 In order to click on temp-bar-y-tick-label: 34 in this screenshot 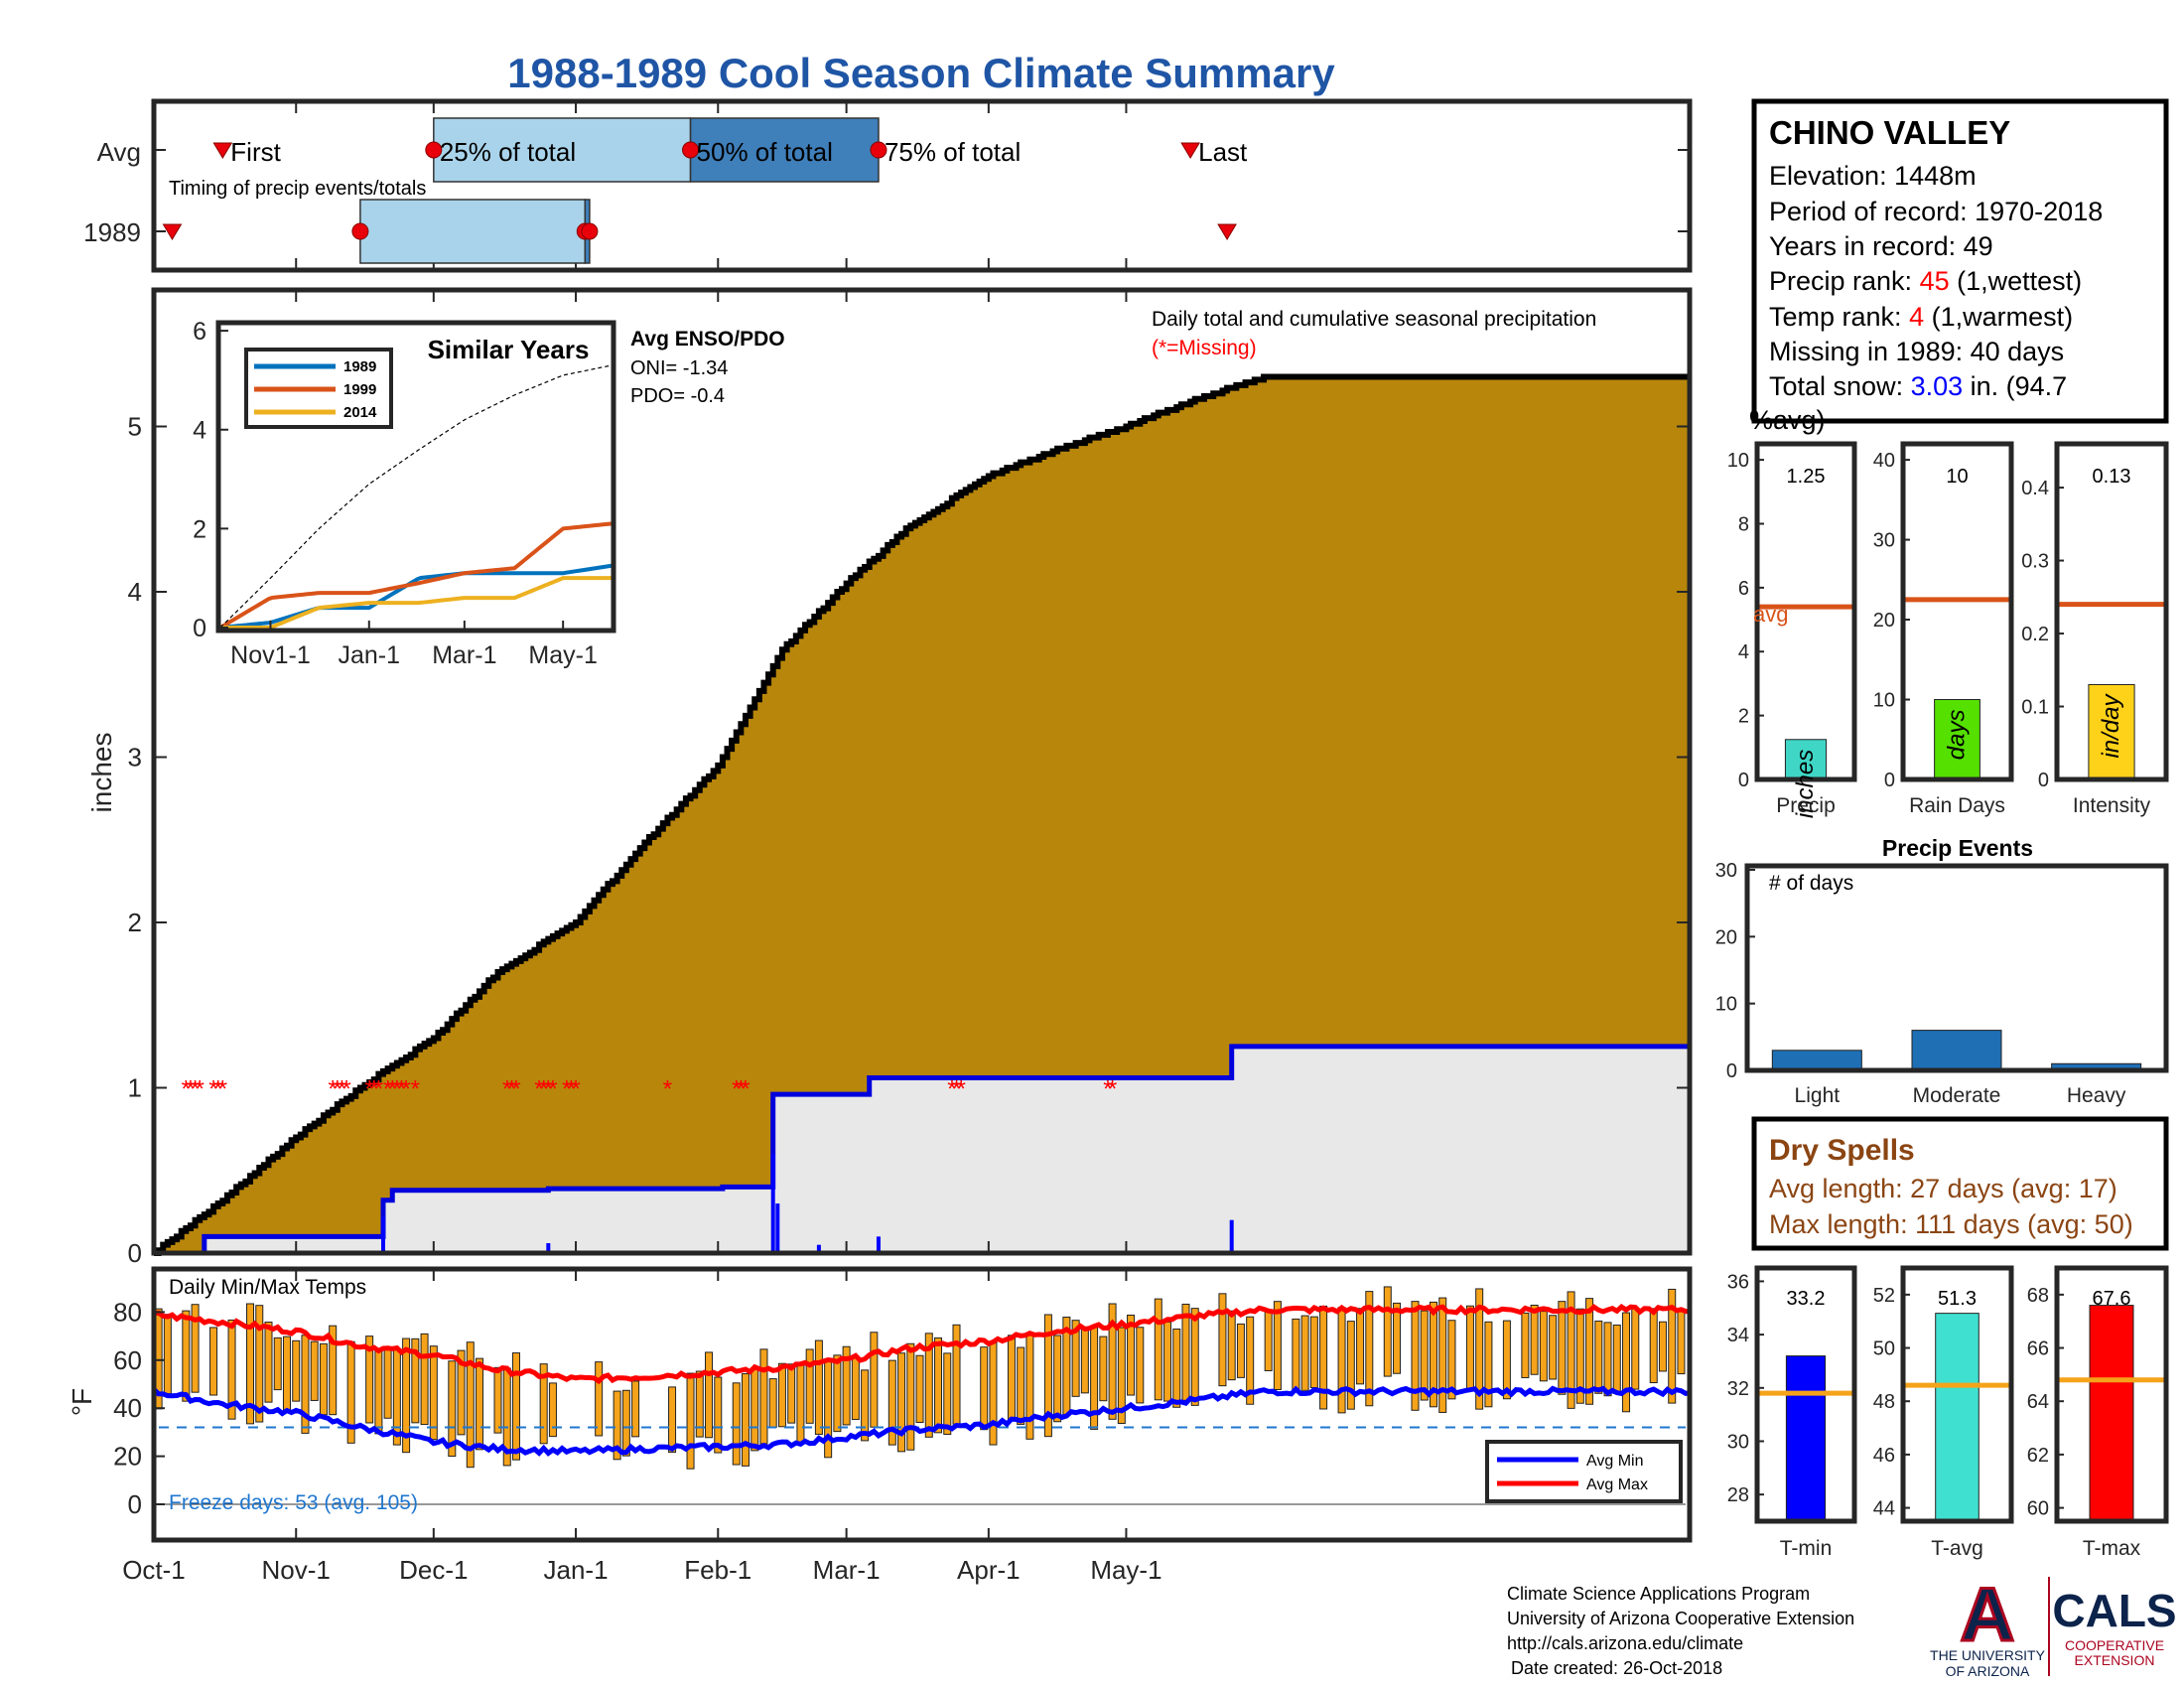, I will do `click(1738, 1335)`.